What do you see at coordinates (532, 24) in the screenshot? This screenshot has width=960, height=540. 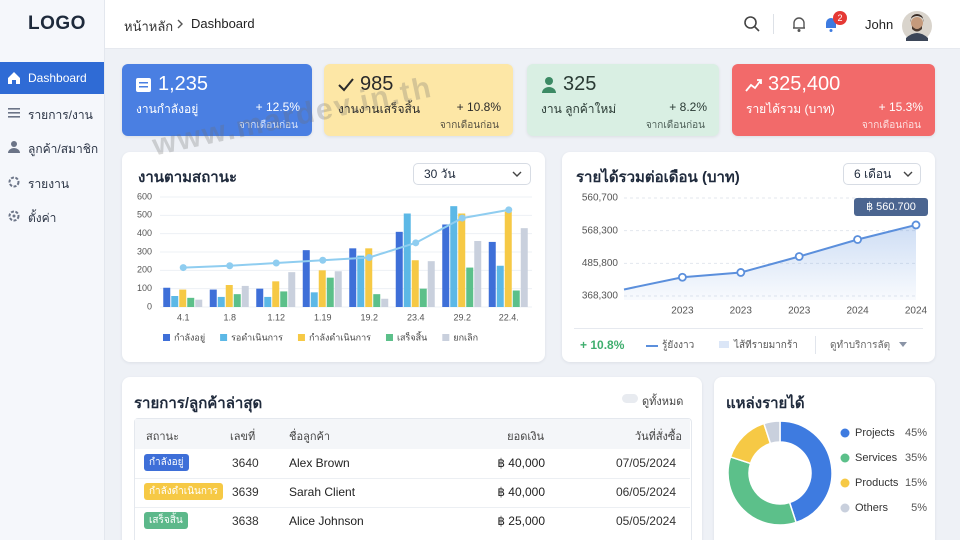 I see `topbar: หน้าหลัก Dashboard 2 John` at bounding box center [532, 24].